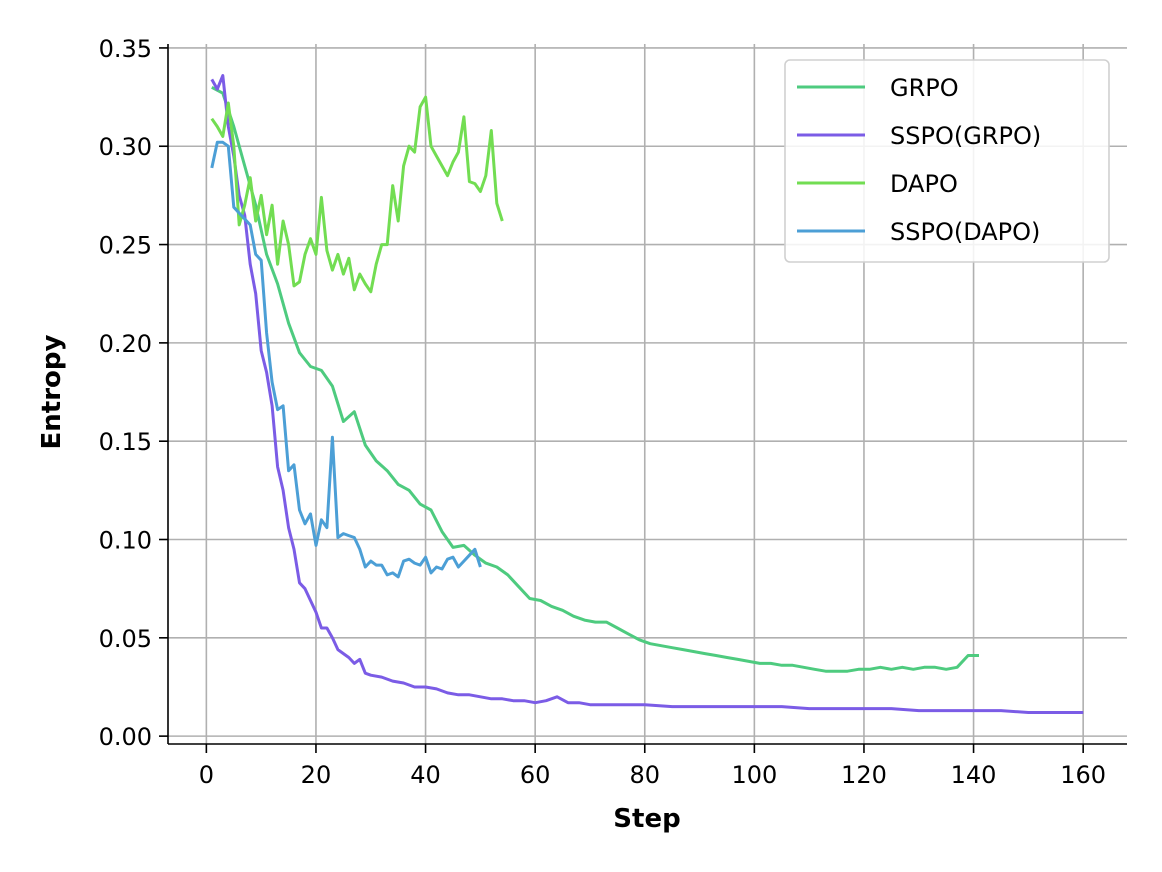  What do you see at coordinates (125, 49) in the screenshot?
I see `y-tick-label: 0.35` at bounding box center [125, 49].